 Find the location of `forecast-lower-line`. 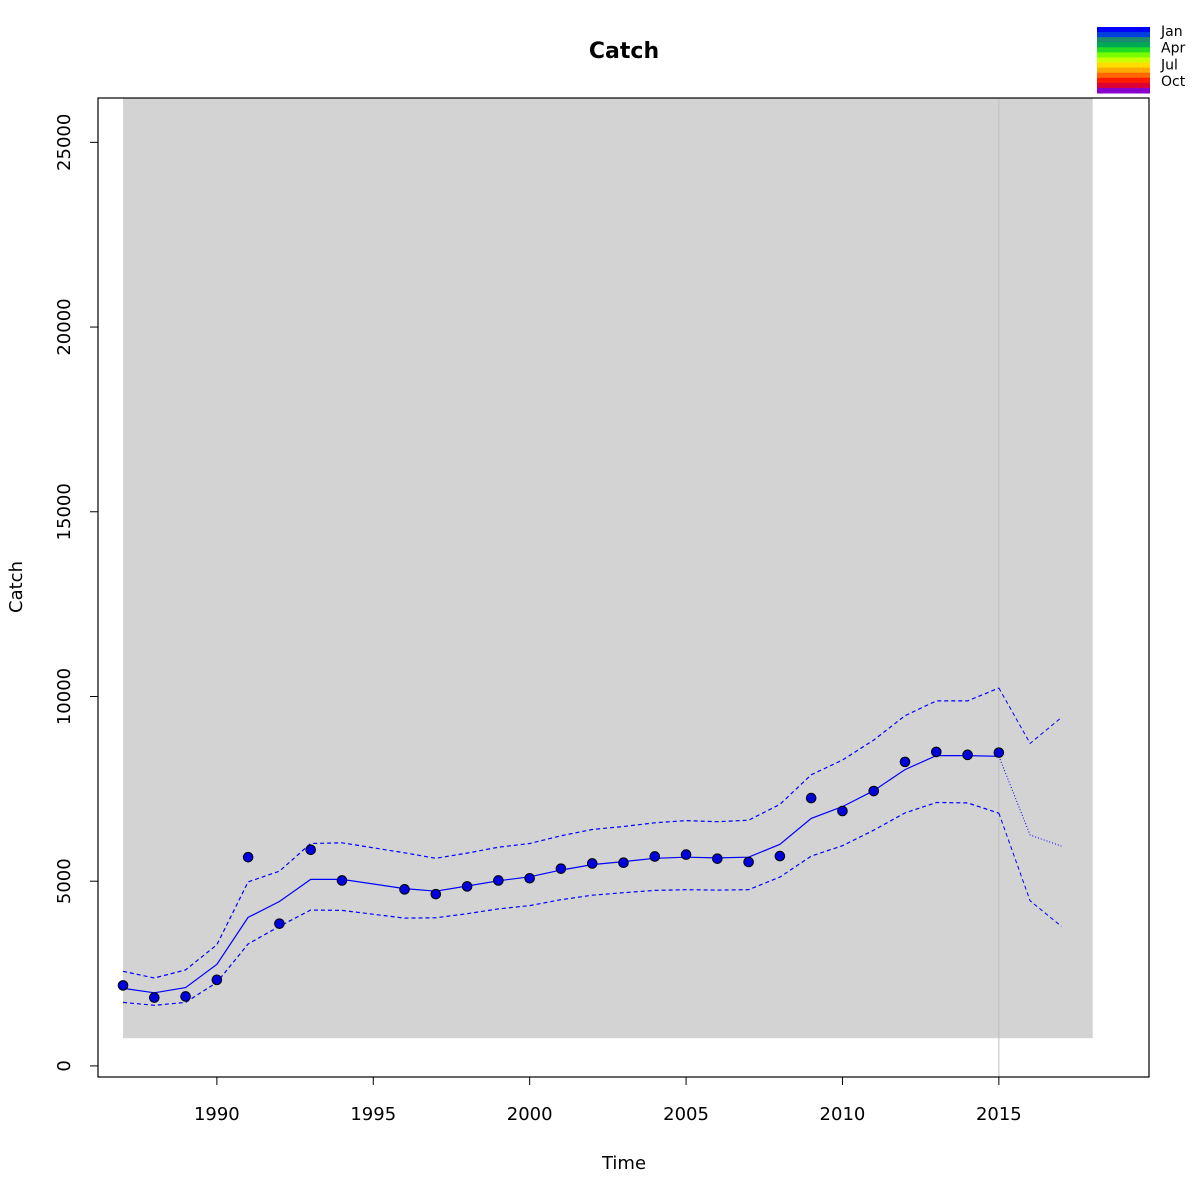

forecast-lower-line is located at coordinates (1030, 870).